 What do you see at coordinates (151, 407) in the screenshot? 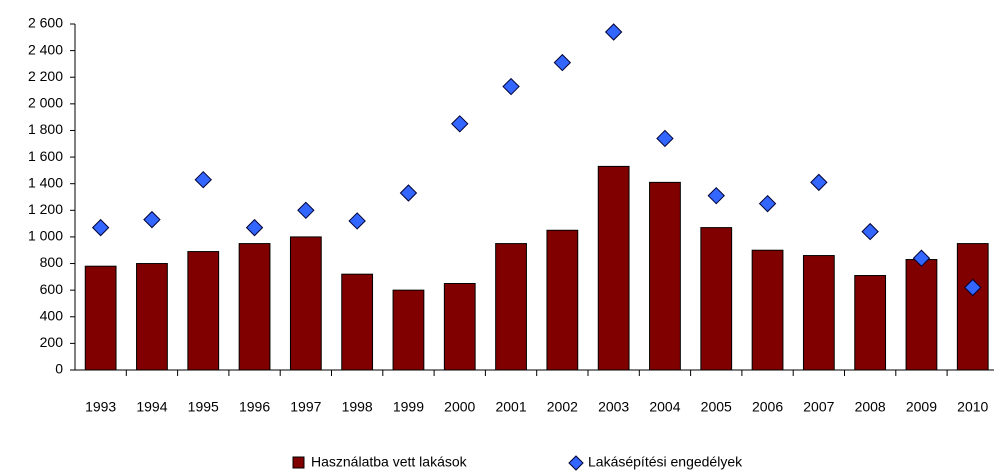
I see `x-tick-label: 1994` at bounding box center [151, 407].